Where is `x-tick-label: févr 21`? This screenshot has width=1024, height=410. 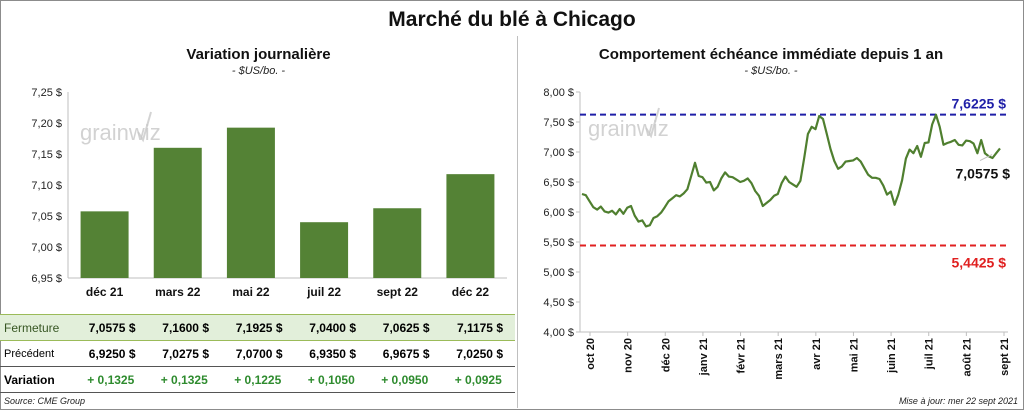 x-tick-label: févr 21 is located at coordinates (742, 355).